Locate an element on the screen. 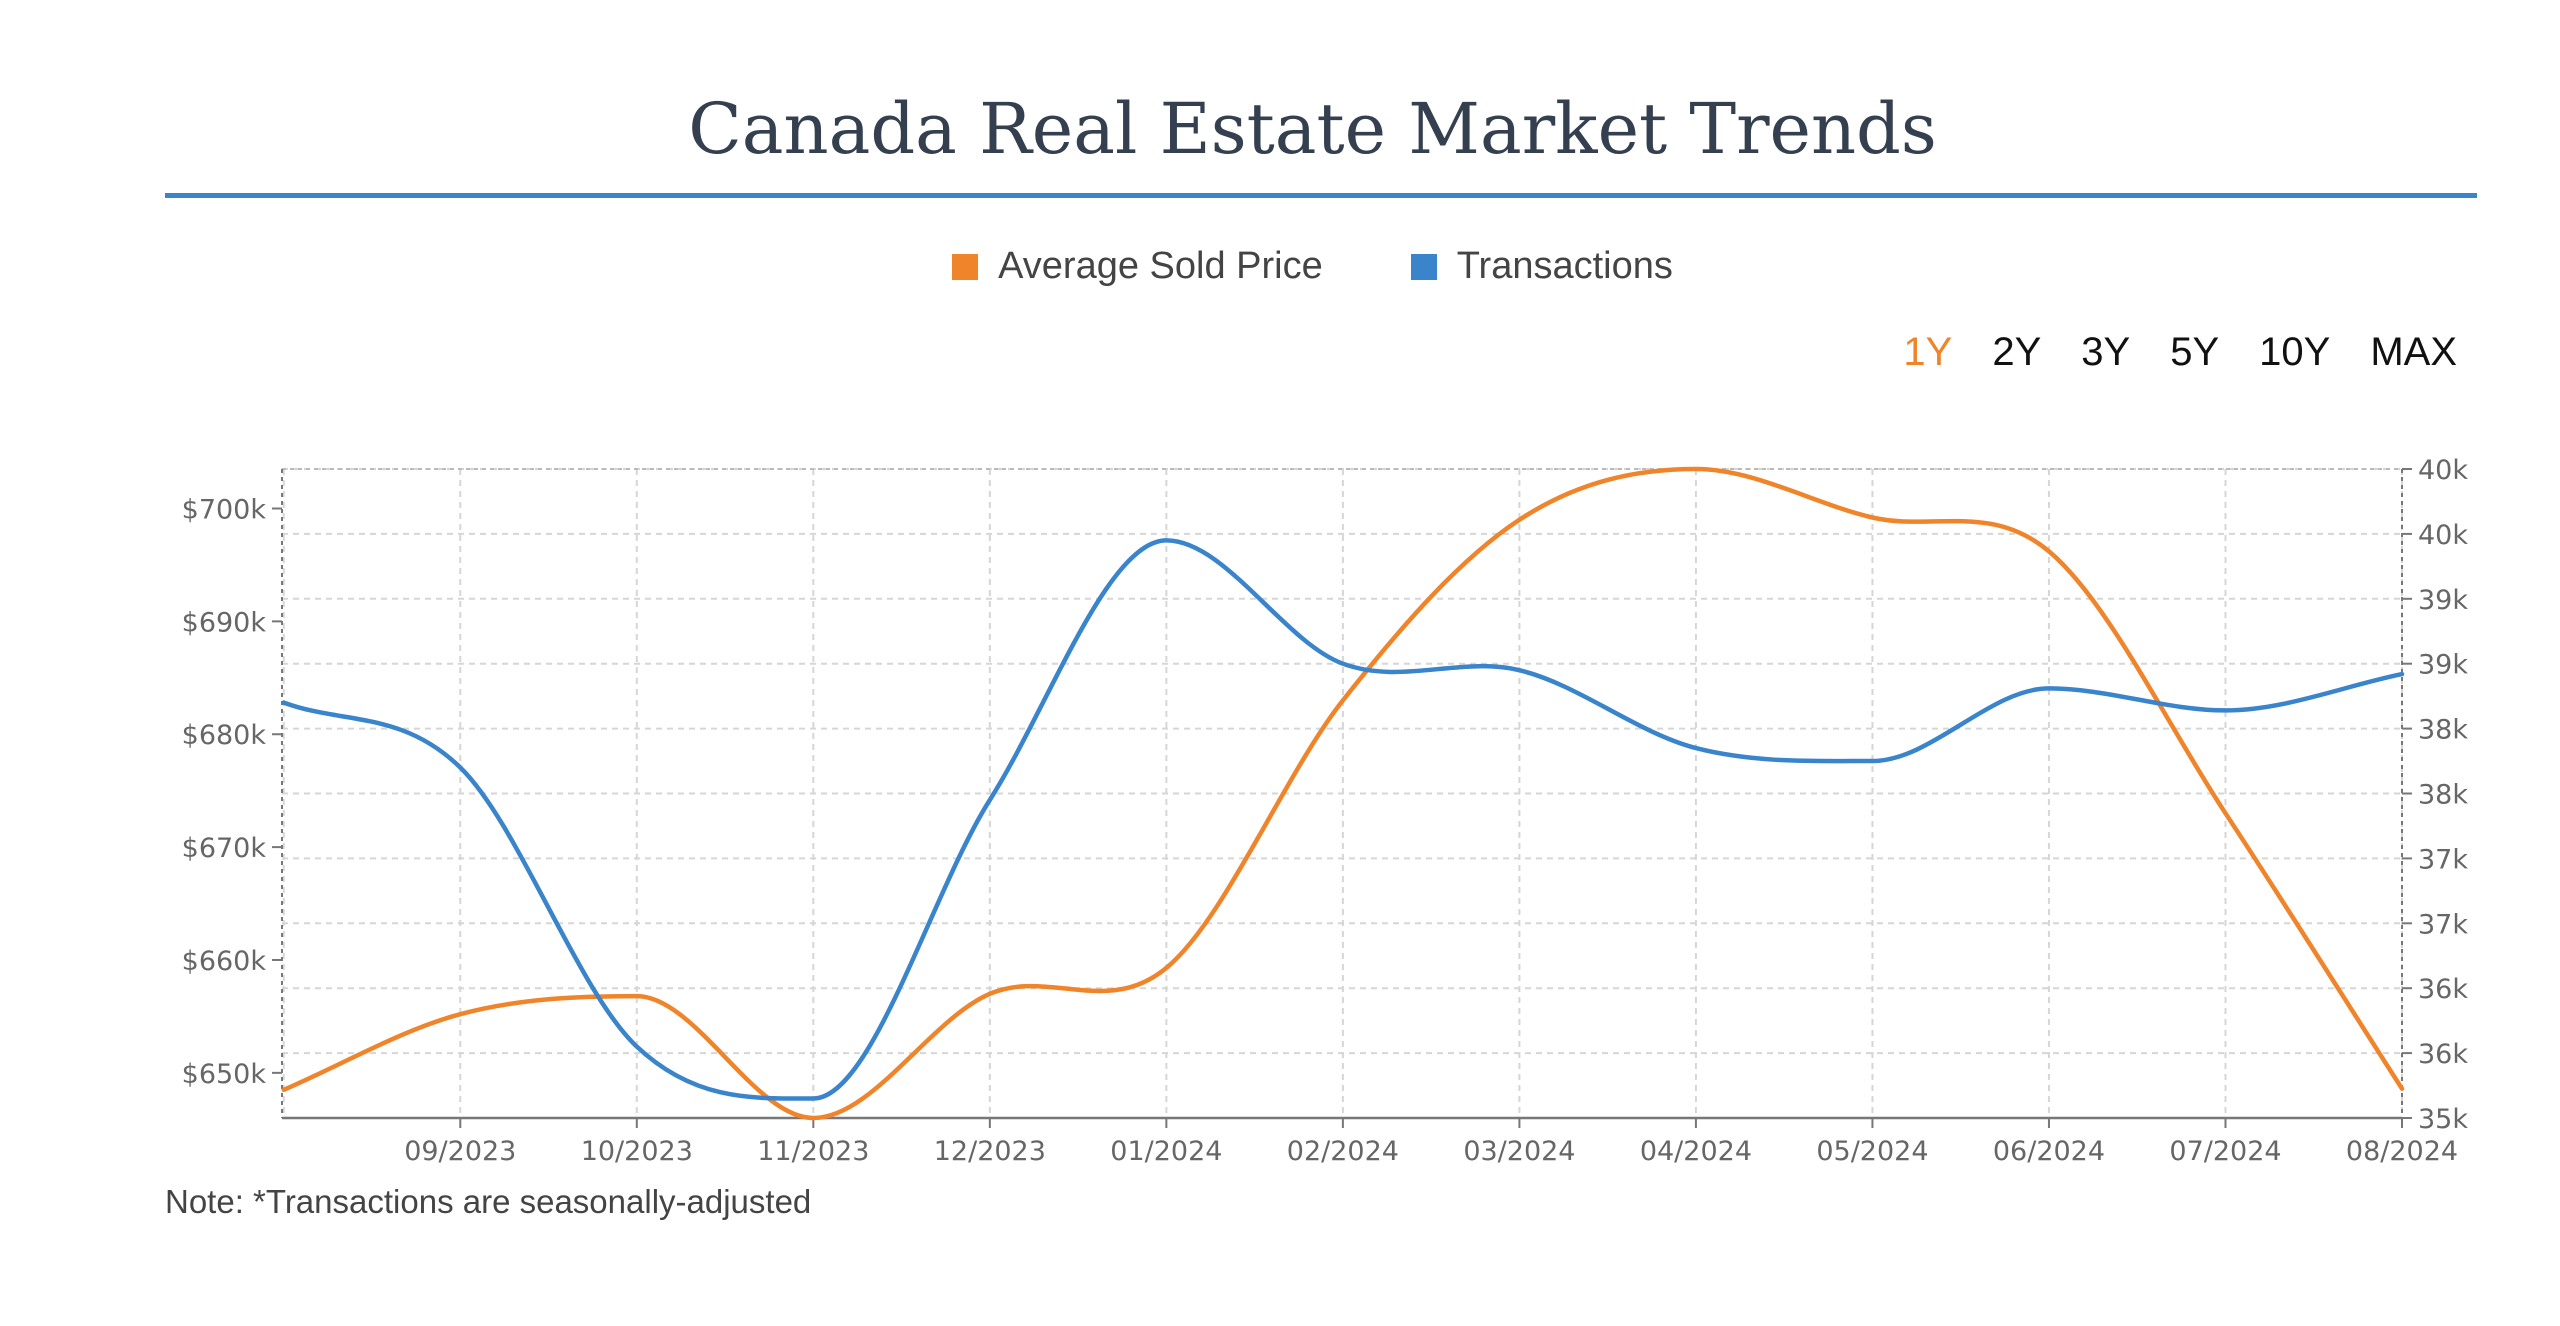 The height and width of the screenshot is (1326, 2560). x-tick-label: 12/2023 is located at coordinates (990, 1151).